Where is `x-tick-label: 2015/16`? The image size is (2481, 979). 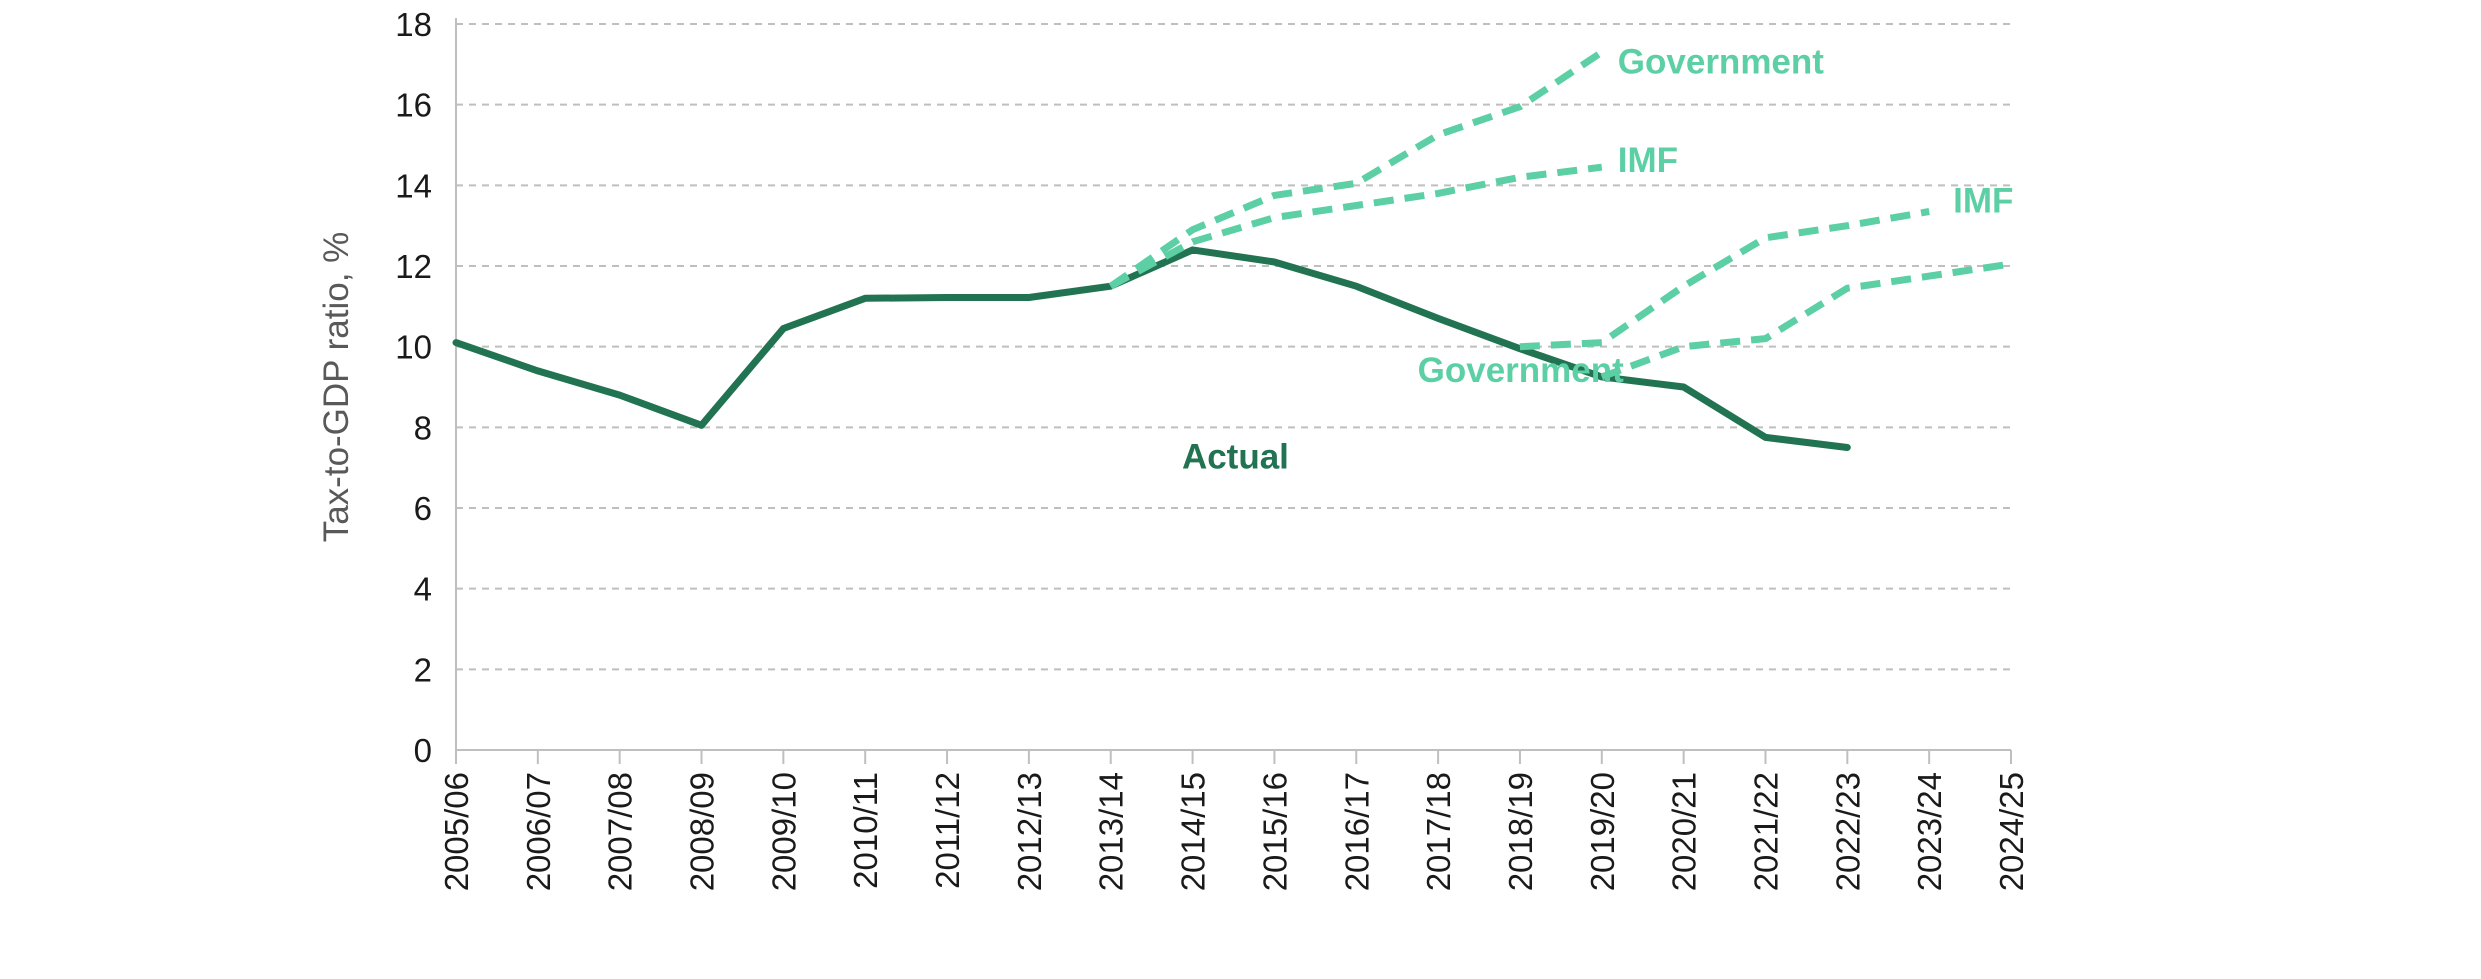 x-tick-label: 2015/16 is located at coordinates (1274, 831).